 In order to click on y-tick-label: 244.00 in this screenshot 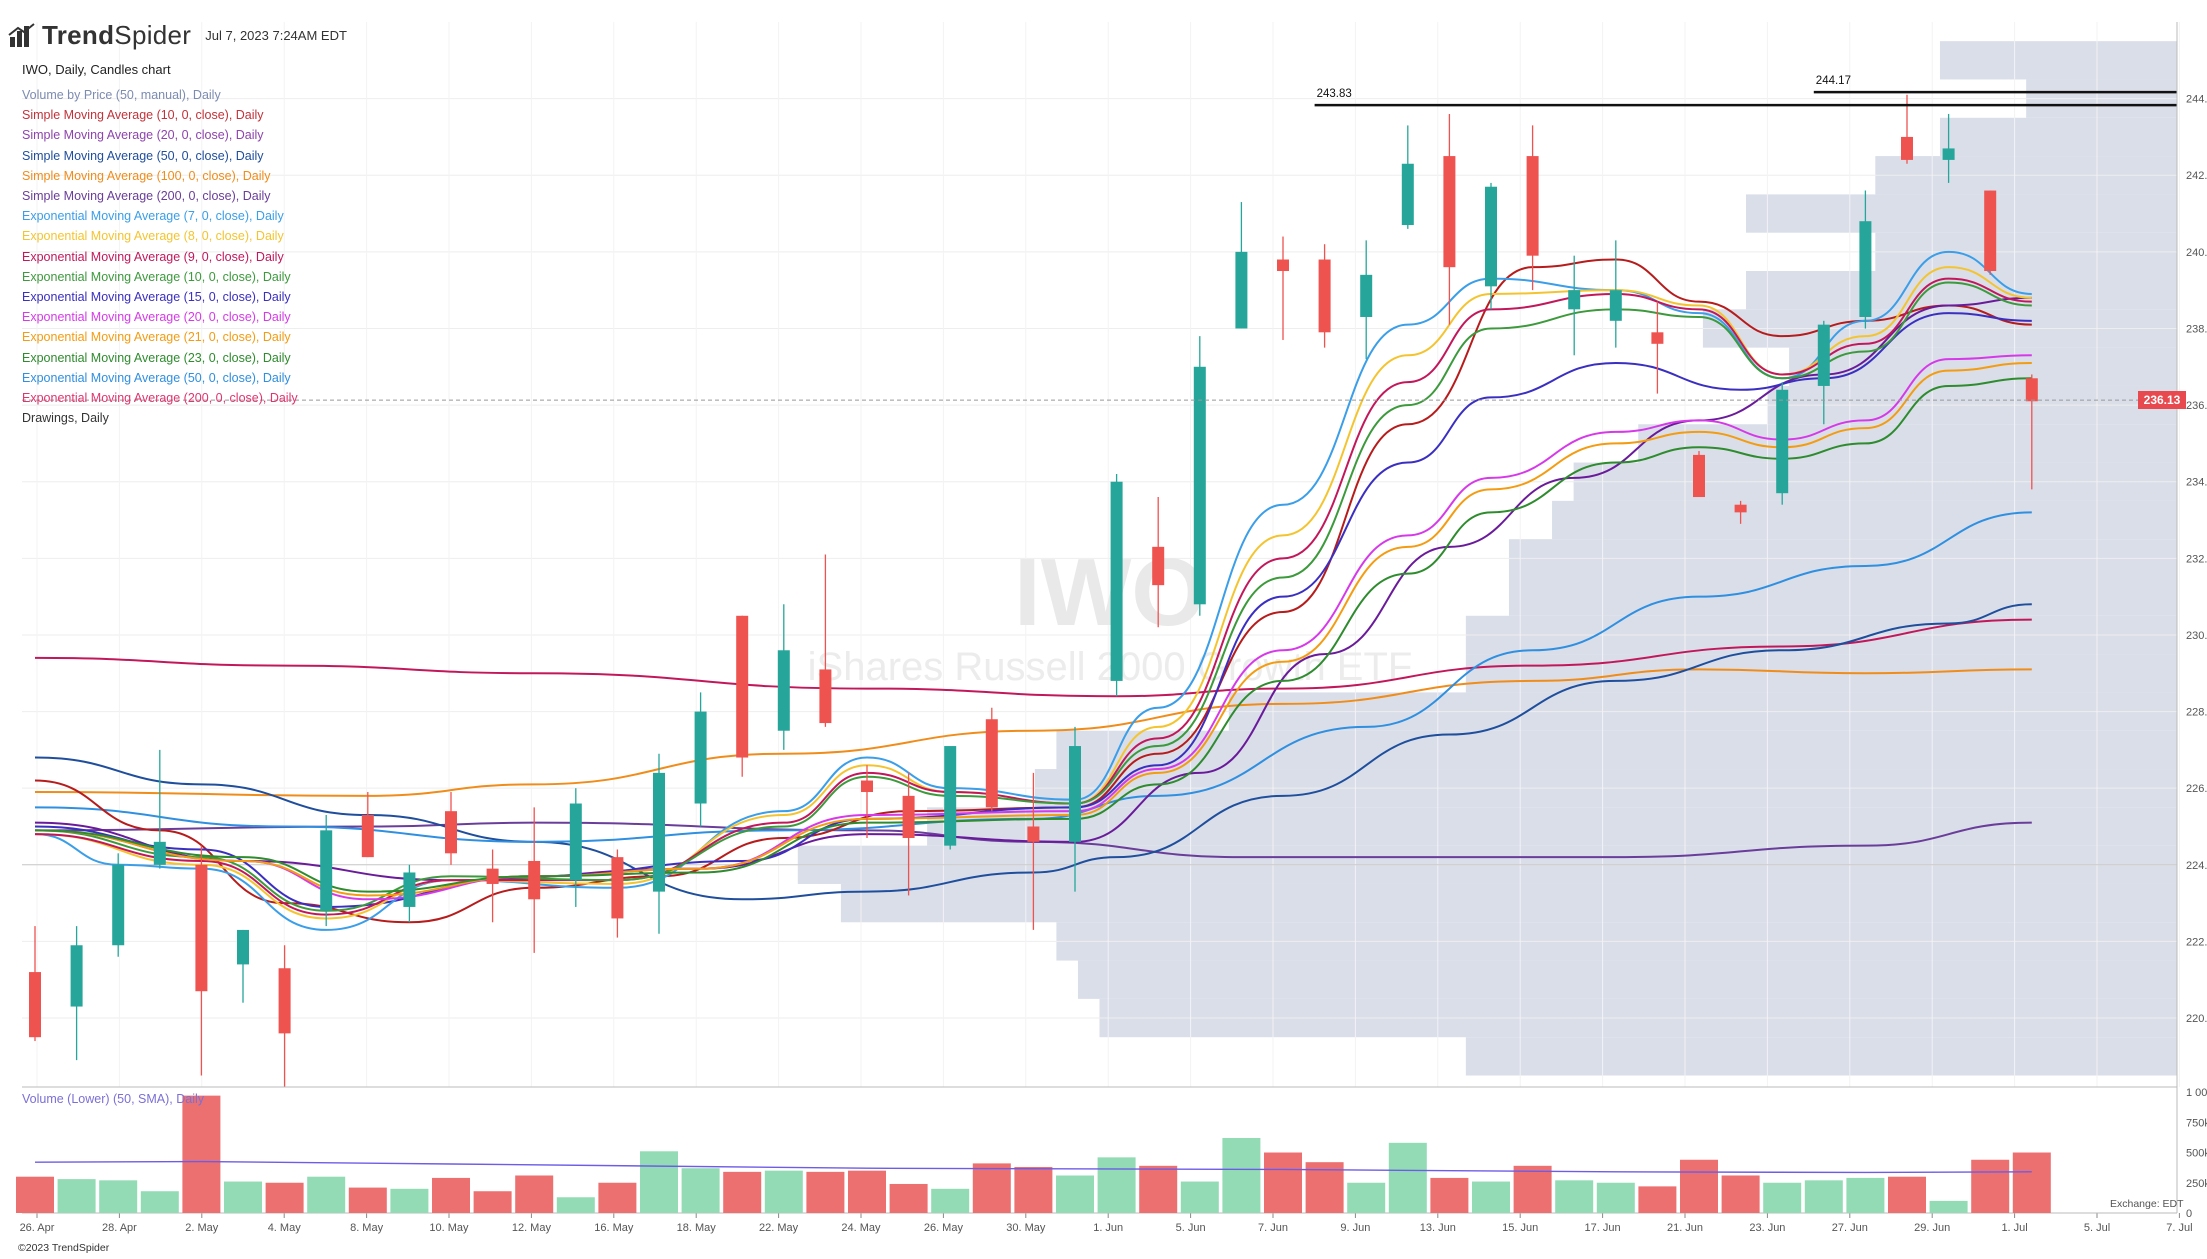, I will do `click(2196, 100)`.